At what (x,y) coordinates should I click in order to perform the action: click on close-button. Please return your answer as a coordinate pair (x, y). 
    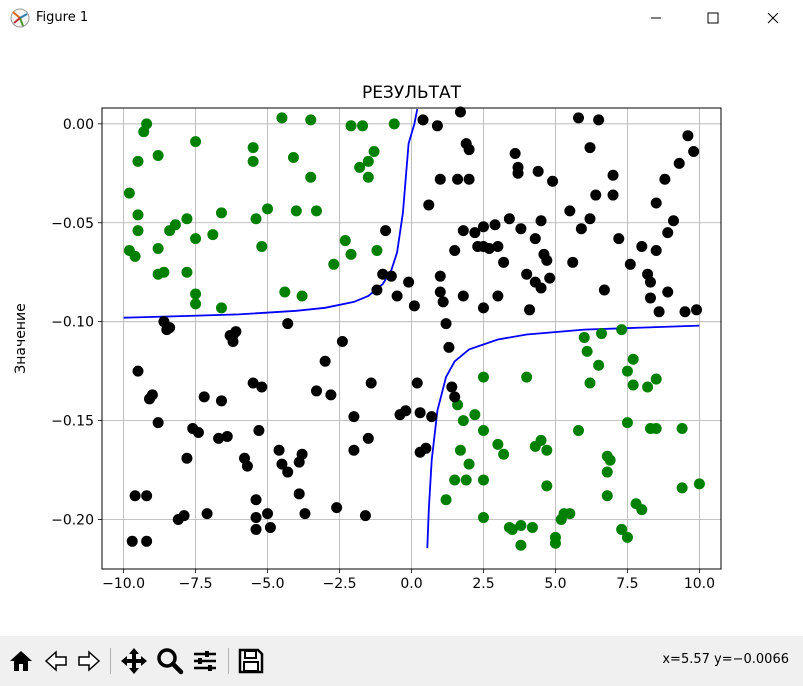
    Looking at the image, I should click on (773, 18).